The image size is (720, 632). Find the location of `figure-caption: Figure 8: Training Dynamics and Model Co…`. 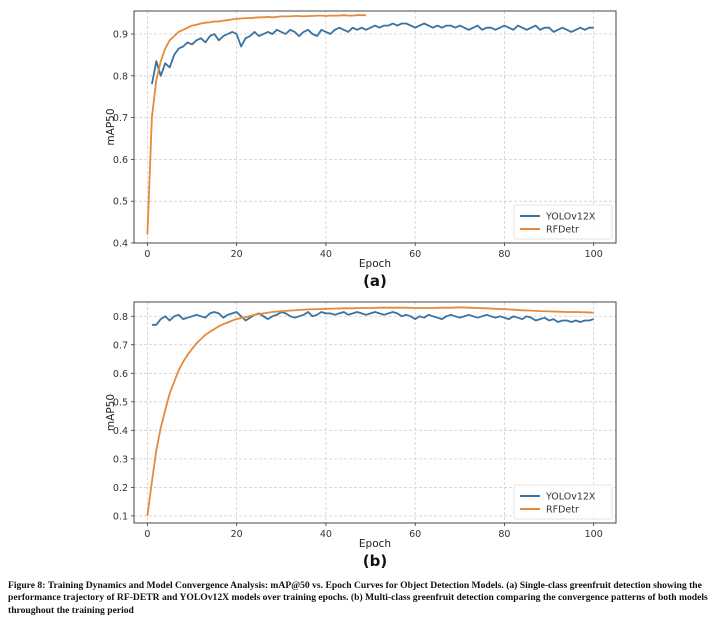

figure-caption: Figure 8: Training Dynamics and Model Co… is located at coordinates (361, 598).